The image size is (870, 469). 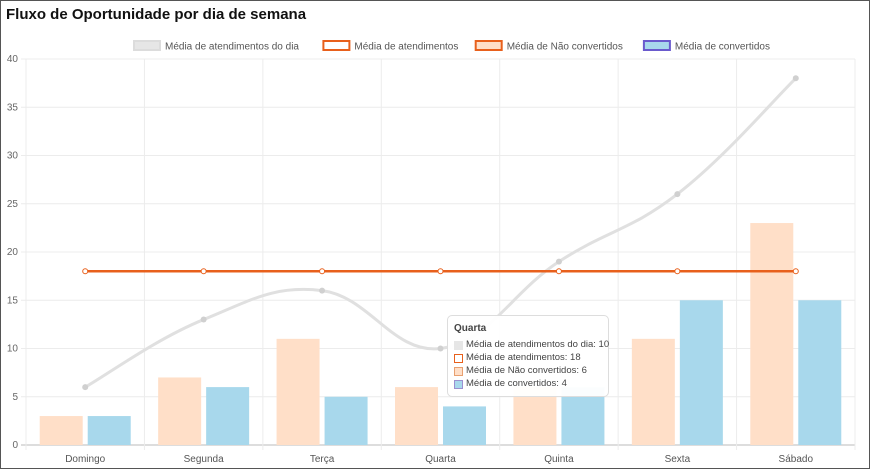 I want to click on tooltip-row: Média de convertidos: 4, so click(x=528, y=384).